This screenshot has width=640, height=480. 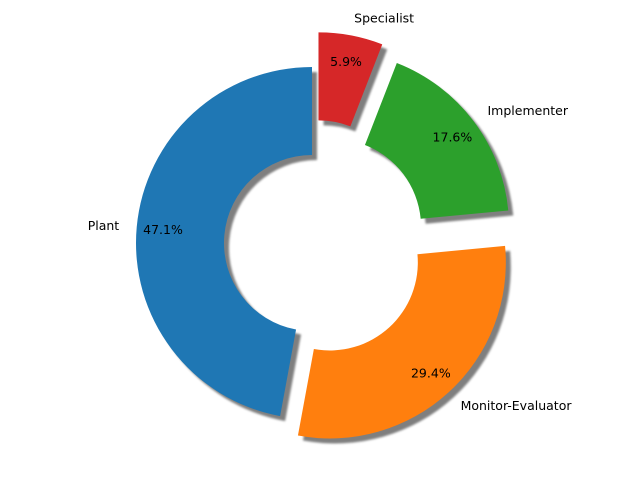 I want to click on percent-label-plant: 47.1%, so click(x=163, y=229).